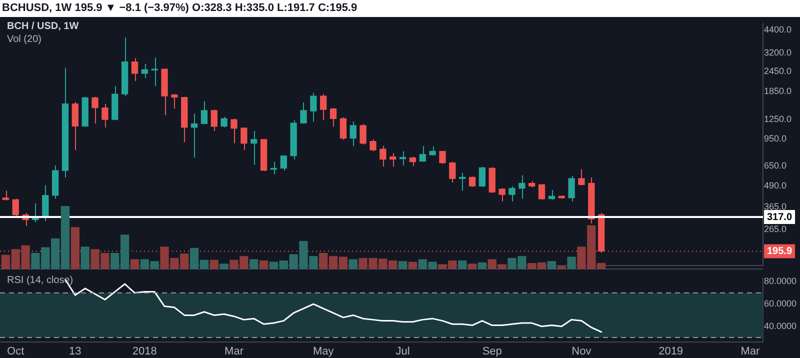  I want to click on y-tick-label: 3200.0, so click(778, 52).